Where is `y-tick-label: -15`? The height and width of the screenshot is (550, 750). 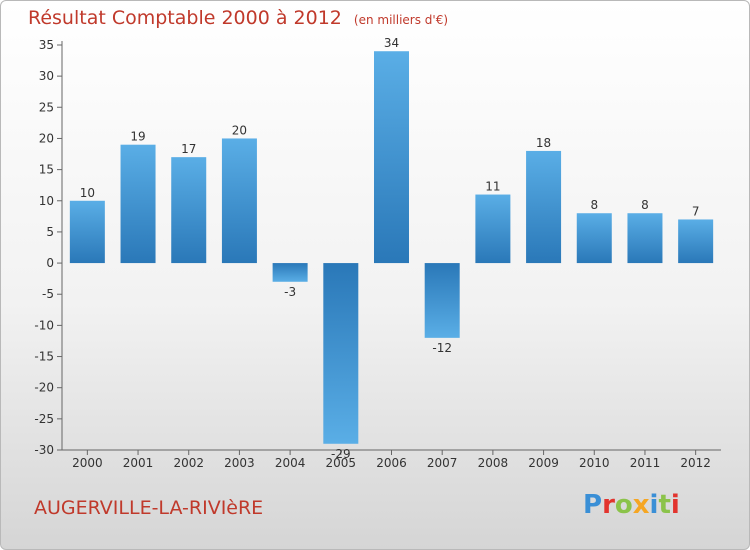 y-tick-label: -15 is located at coordinates (44, 357).